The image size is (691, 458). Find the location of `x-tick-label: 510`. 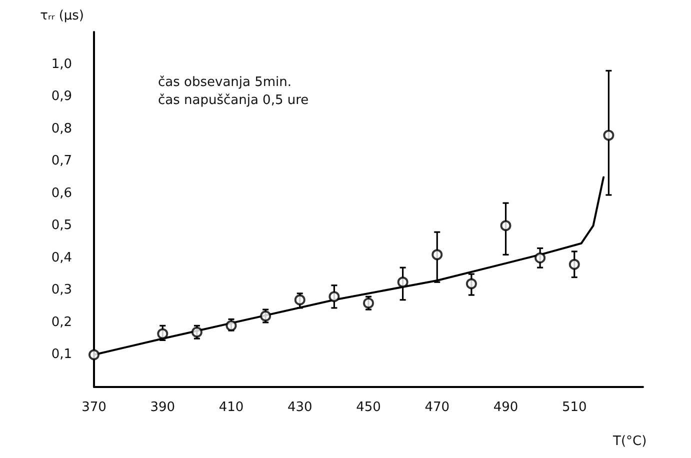

x-tick-label: 510 is located at coordinates (574, 407).